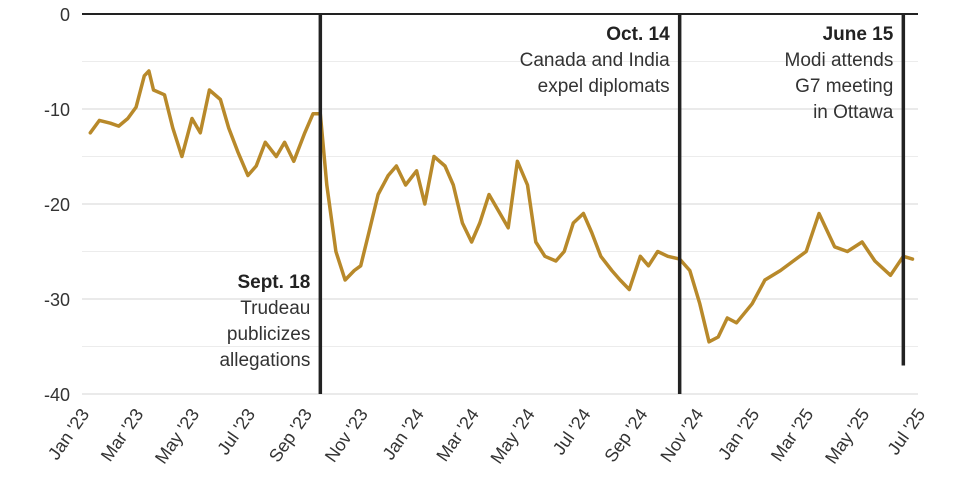 The image size is (960, 480). Describe the element at coordinates (57, 110) in the screenshot. I see `y-tick-label: -10` at that location.